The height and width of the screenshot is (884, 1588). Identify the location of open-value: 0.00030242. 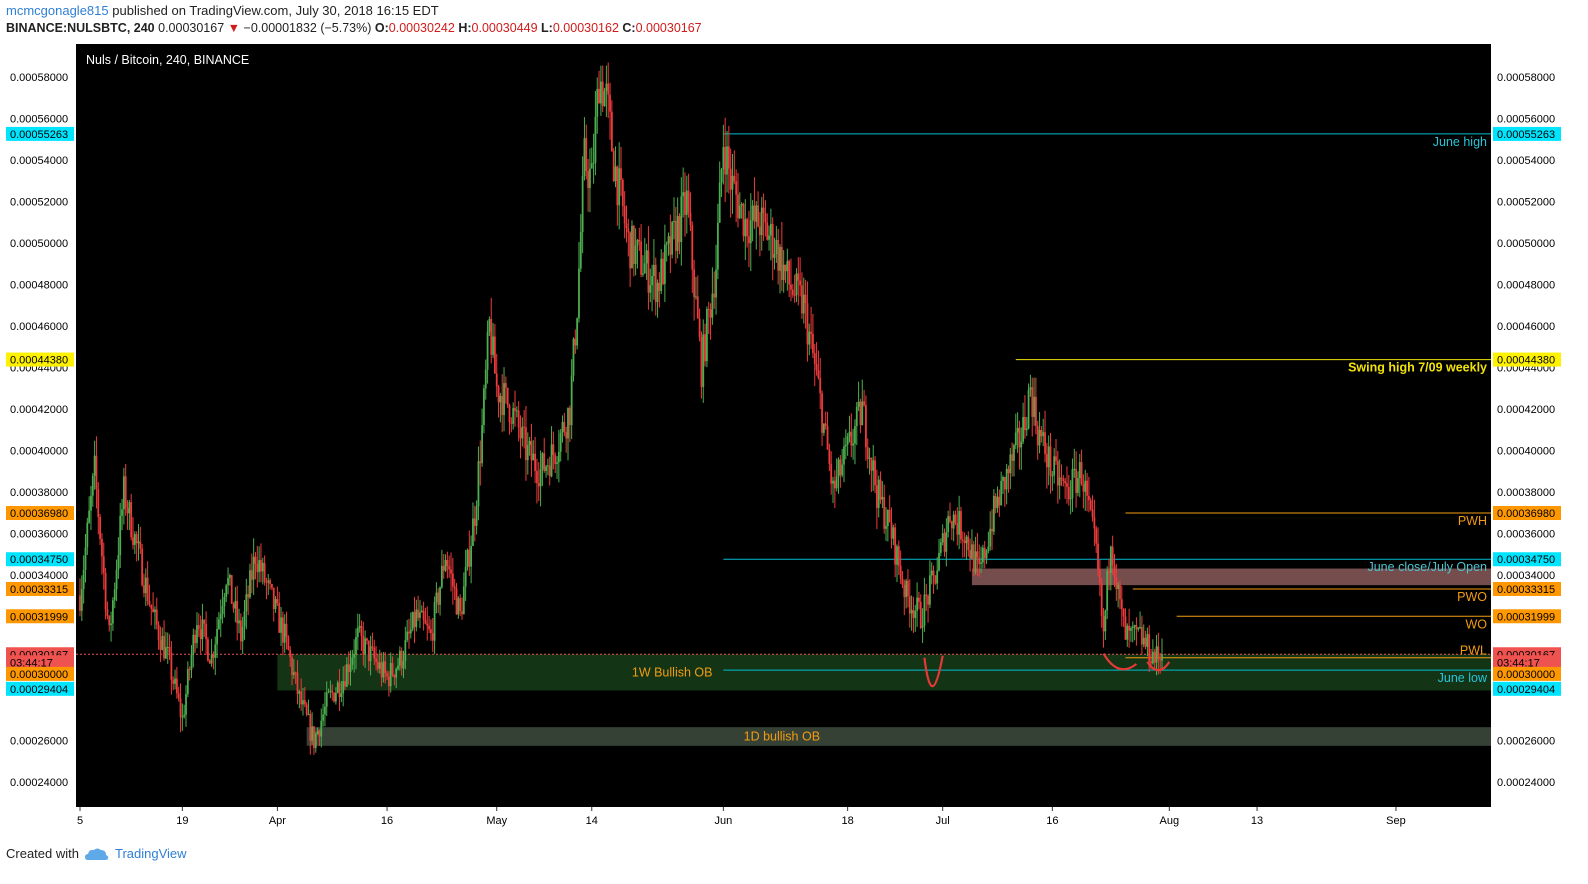
(421, 28).